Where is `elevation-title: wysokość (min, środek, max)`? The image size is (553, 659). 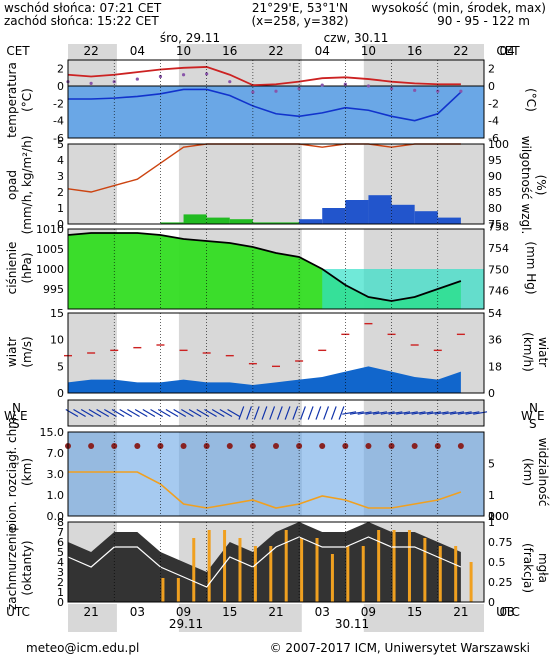
elevation-title: wysokość (min, środek, max) is located at coordinates (458, 8).